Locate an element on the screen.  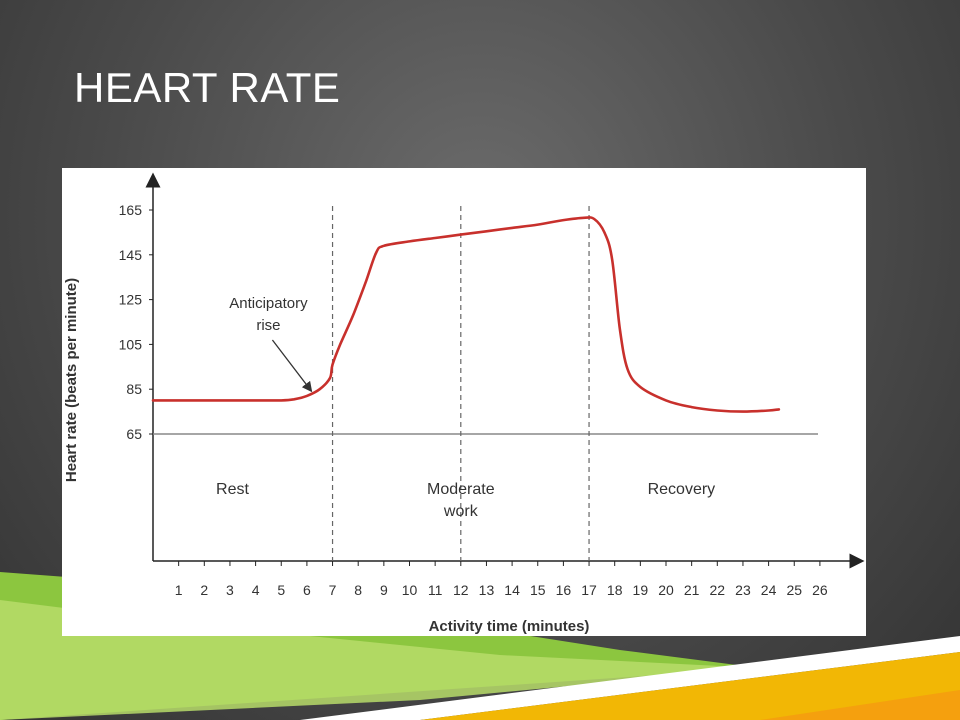
x-tick-label: 6 is located at coordinates (307, 590).